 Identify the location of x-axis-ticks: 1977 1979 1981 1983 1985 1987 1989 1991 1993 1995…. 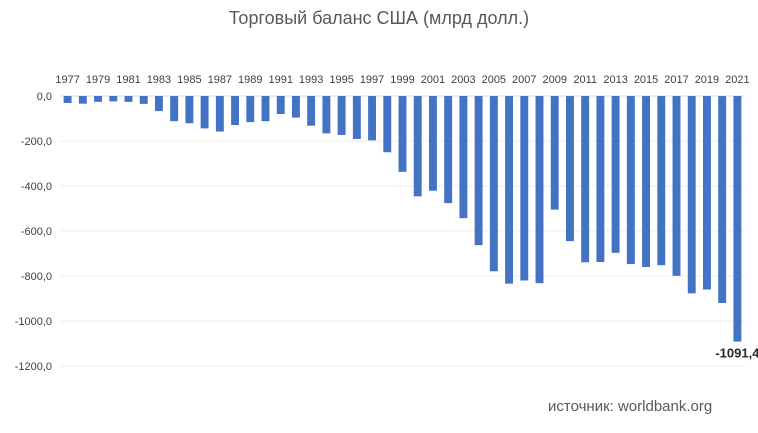
(402, 80).